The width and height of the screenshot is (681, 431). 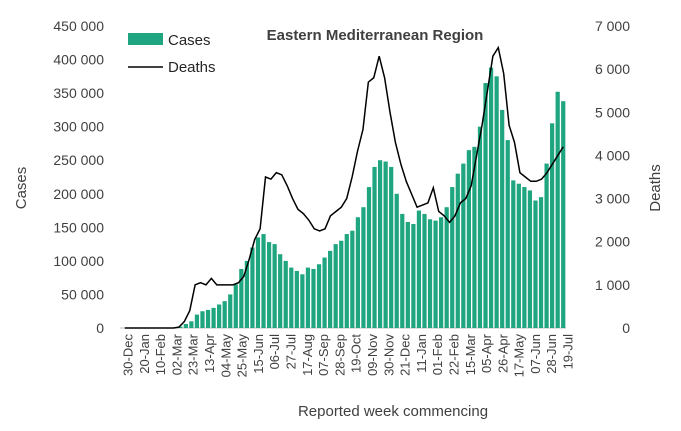 What do you see at coordinates (612, 26) in the screenshot?
I see `y2-tick-label: 7 000` at bounding box center [612, 26].